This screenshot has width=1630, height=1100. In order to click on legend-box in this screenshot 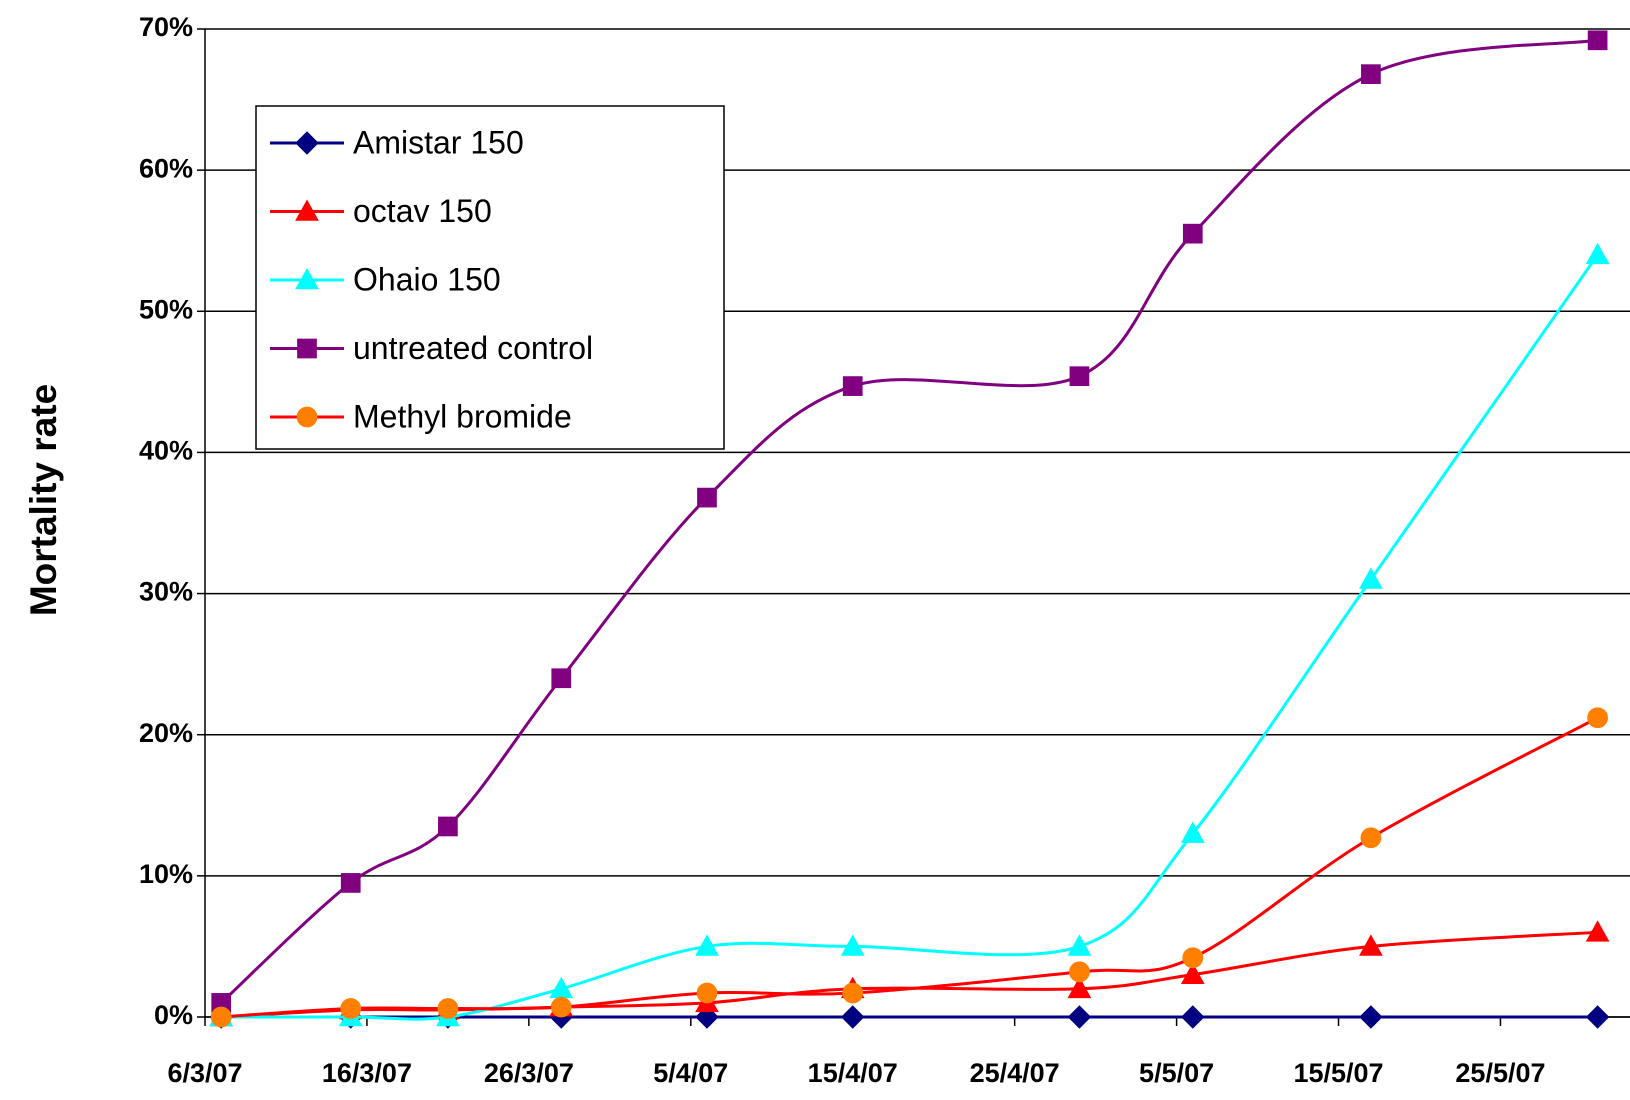, I will do `click(490, 277)`.